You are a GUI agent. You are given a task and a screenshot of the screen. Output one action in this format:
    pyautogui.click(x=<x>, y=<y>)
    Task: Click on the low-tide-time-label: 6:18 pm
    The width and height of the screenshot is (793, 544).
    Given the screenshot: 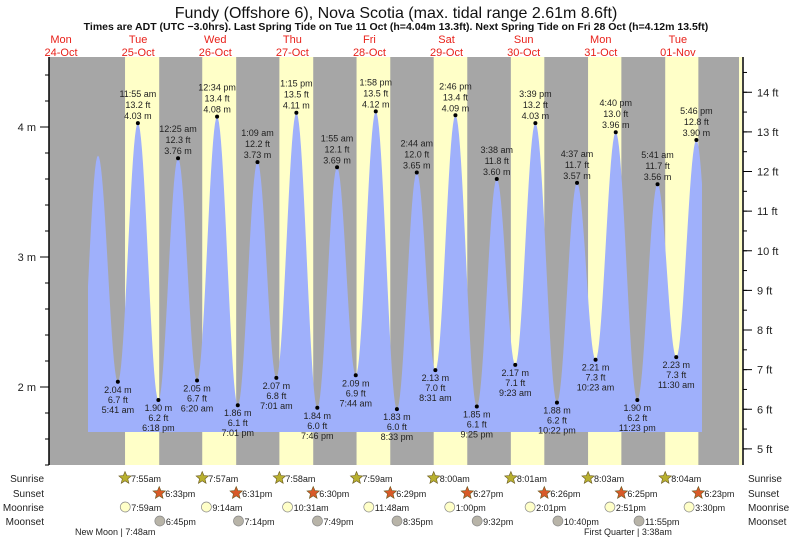 What is the action you would take?
    pyautogui.click(x=158, y=428)
    